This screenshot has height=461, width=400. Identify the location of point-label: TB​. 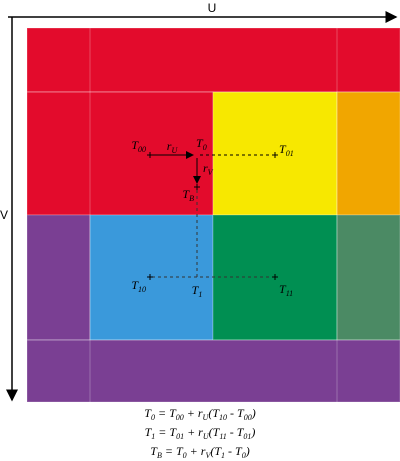
(188, 195).